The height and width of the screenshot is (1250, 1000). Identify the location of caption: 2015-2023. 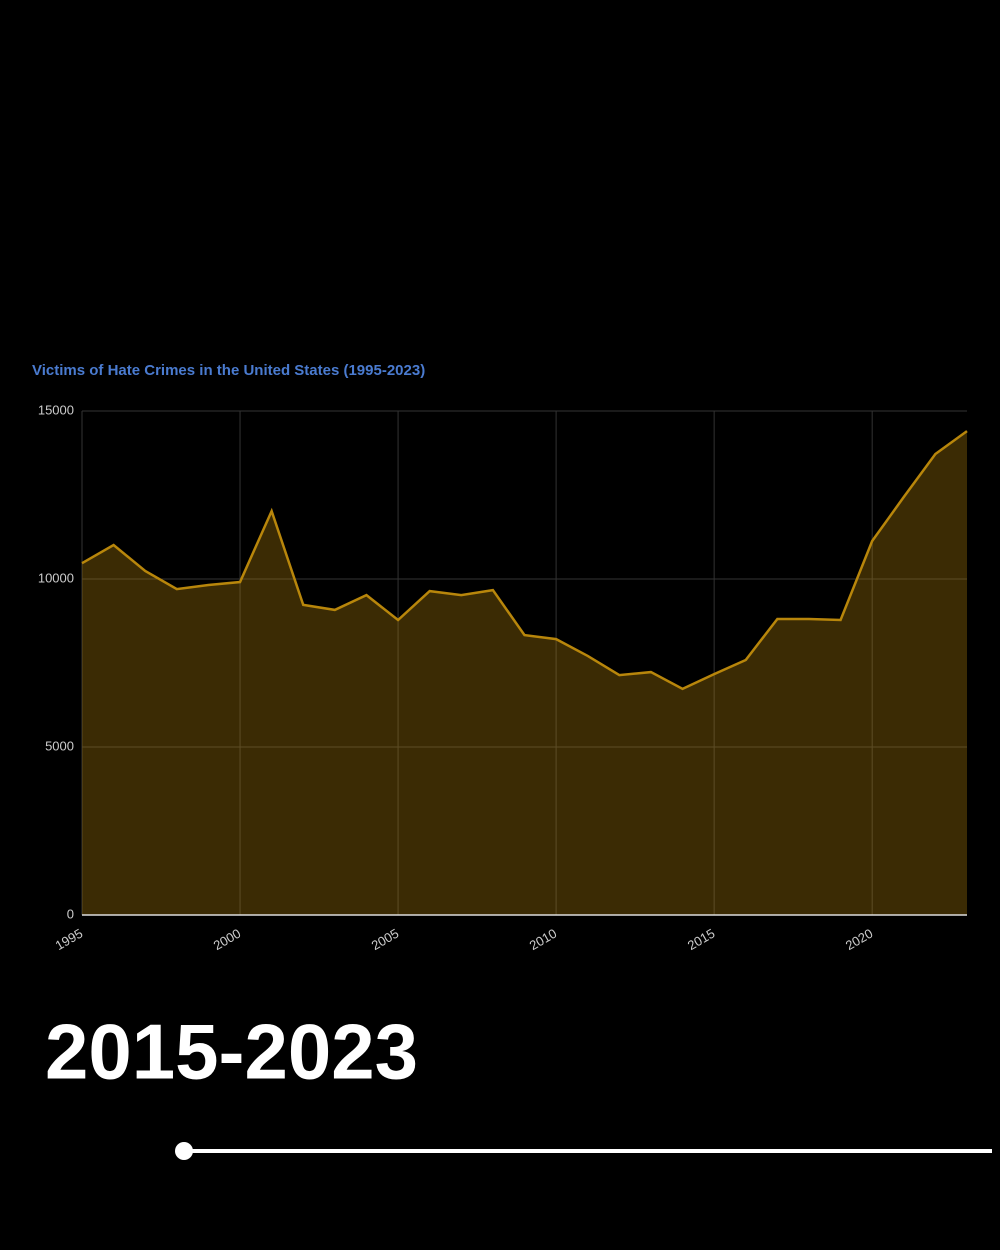
(231, 1052).